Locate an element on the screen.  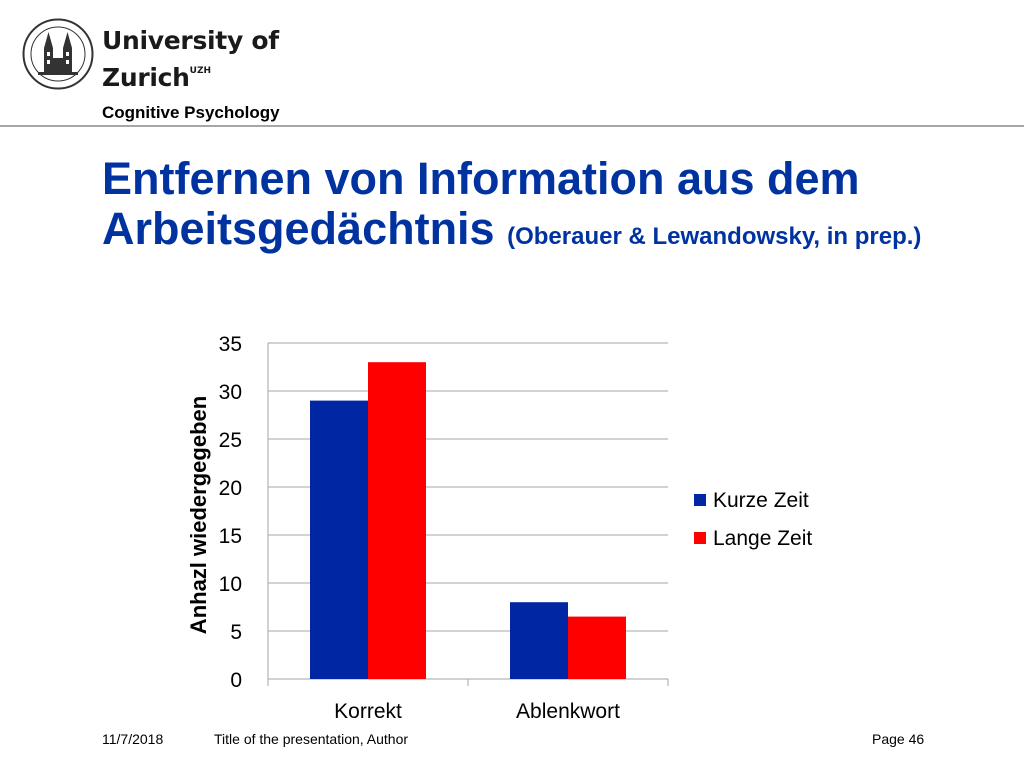
y-axis-label: Anhazl wiedergegeben is located at coordinates (198, 515).